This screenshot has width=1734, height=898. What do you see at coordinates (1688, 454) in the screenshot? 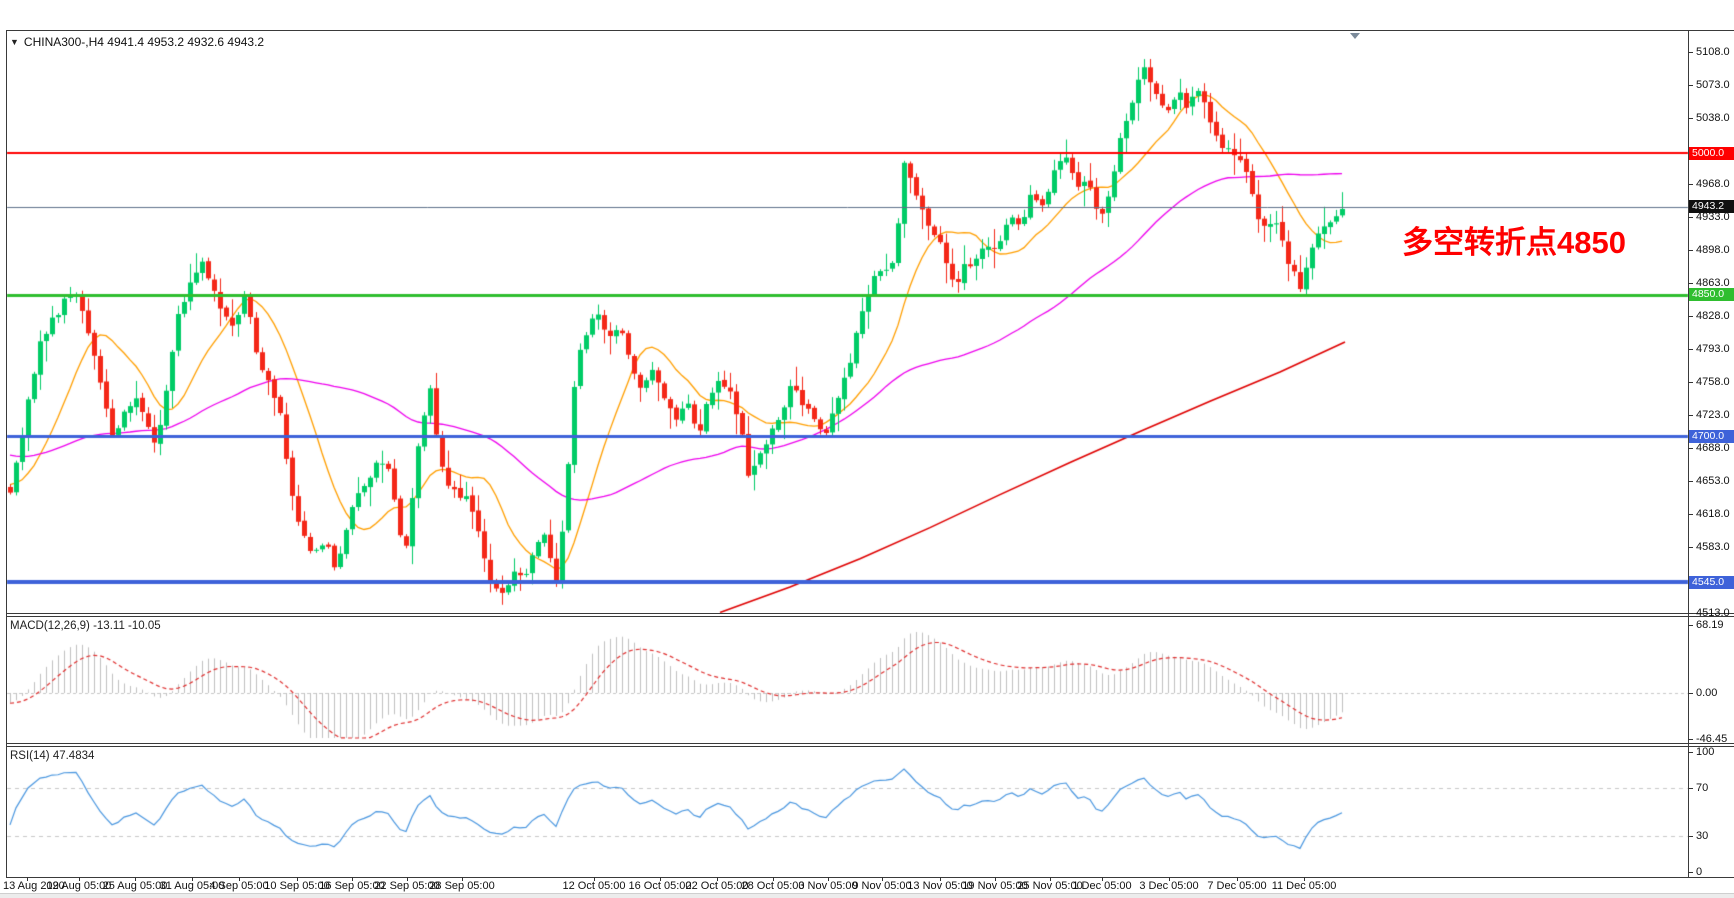
I see `price-axis-border` at bounding box center [1688, 454].